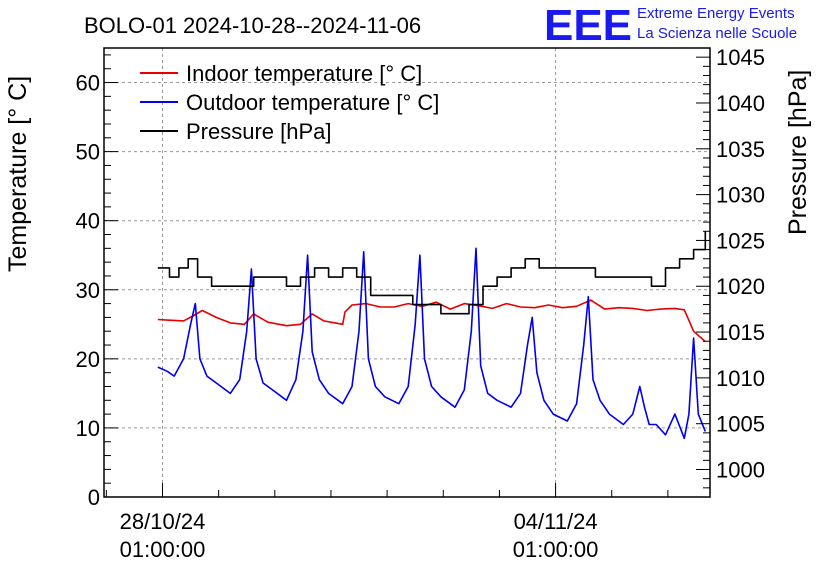 Image resolution: width=836 pixels, height=572 pixels. I want to click on y2-tick-label: 1000, so click(740, 470).